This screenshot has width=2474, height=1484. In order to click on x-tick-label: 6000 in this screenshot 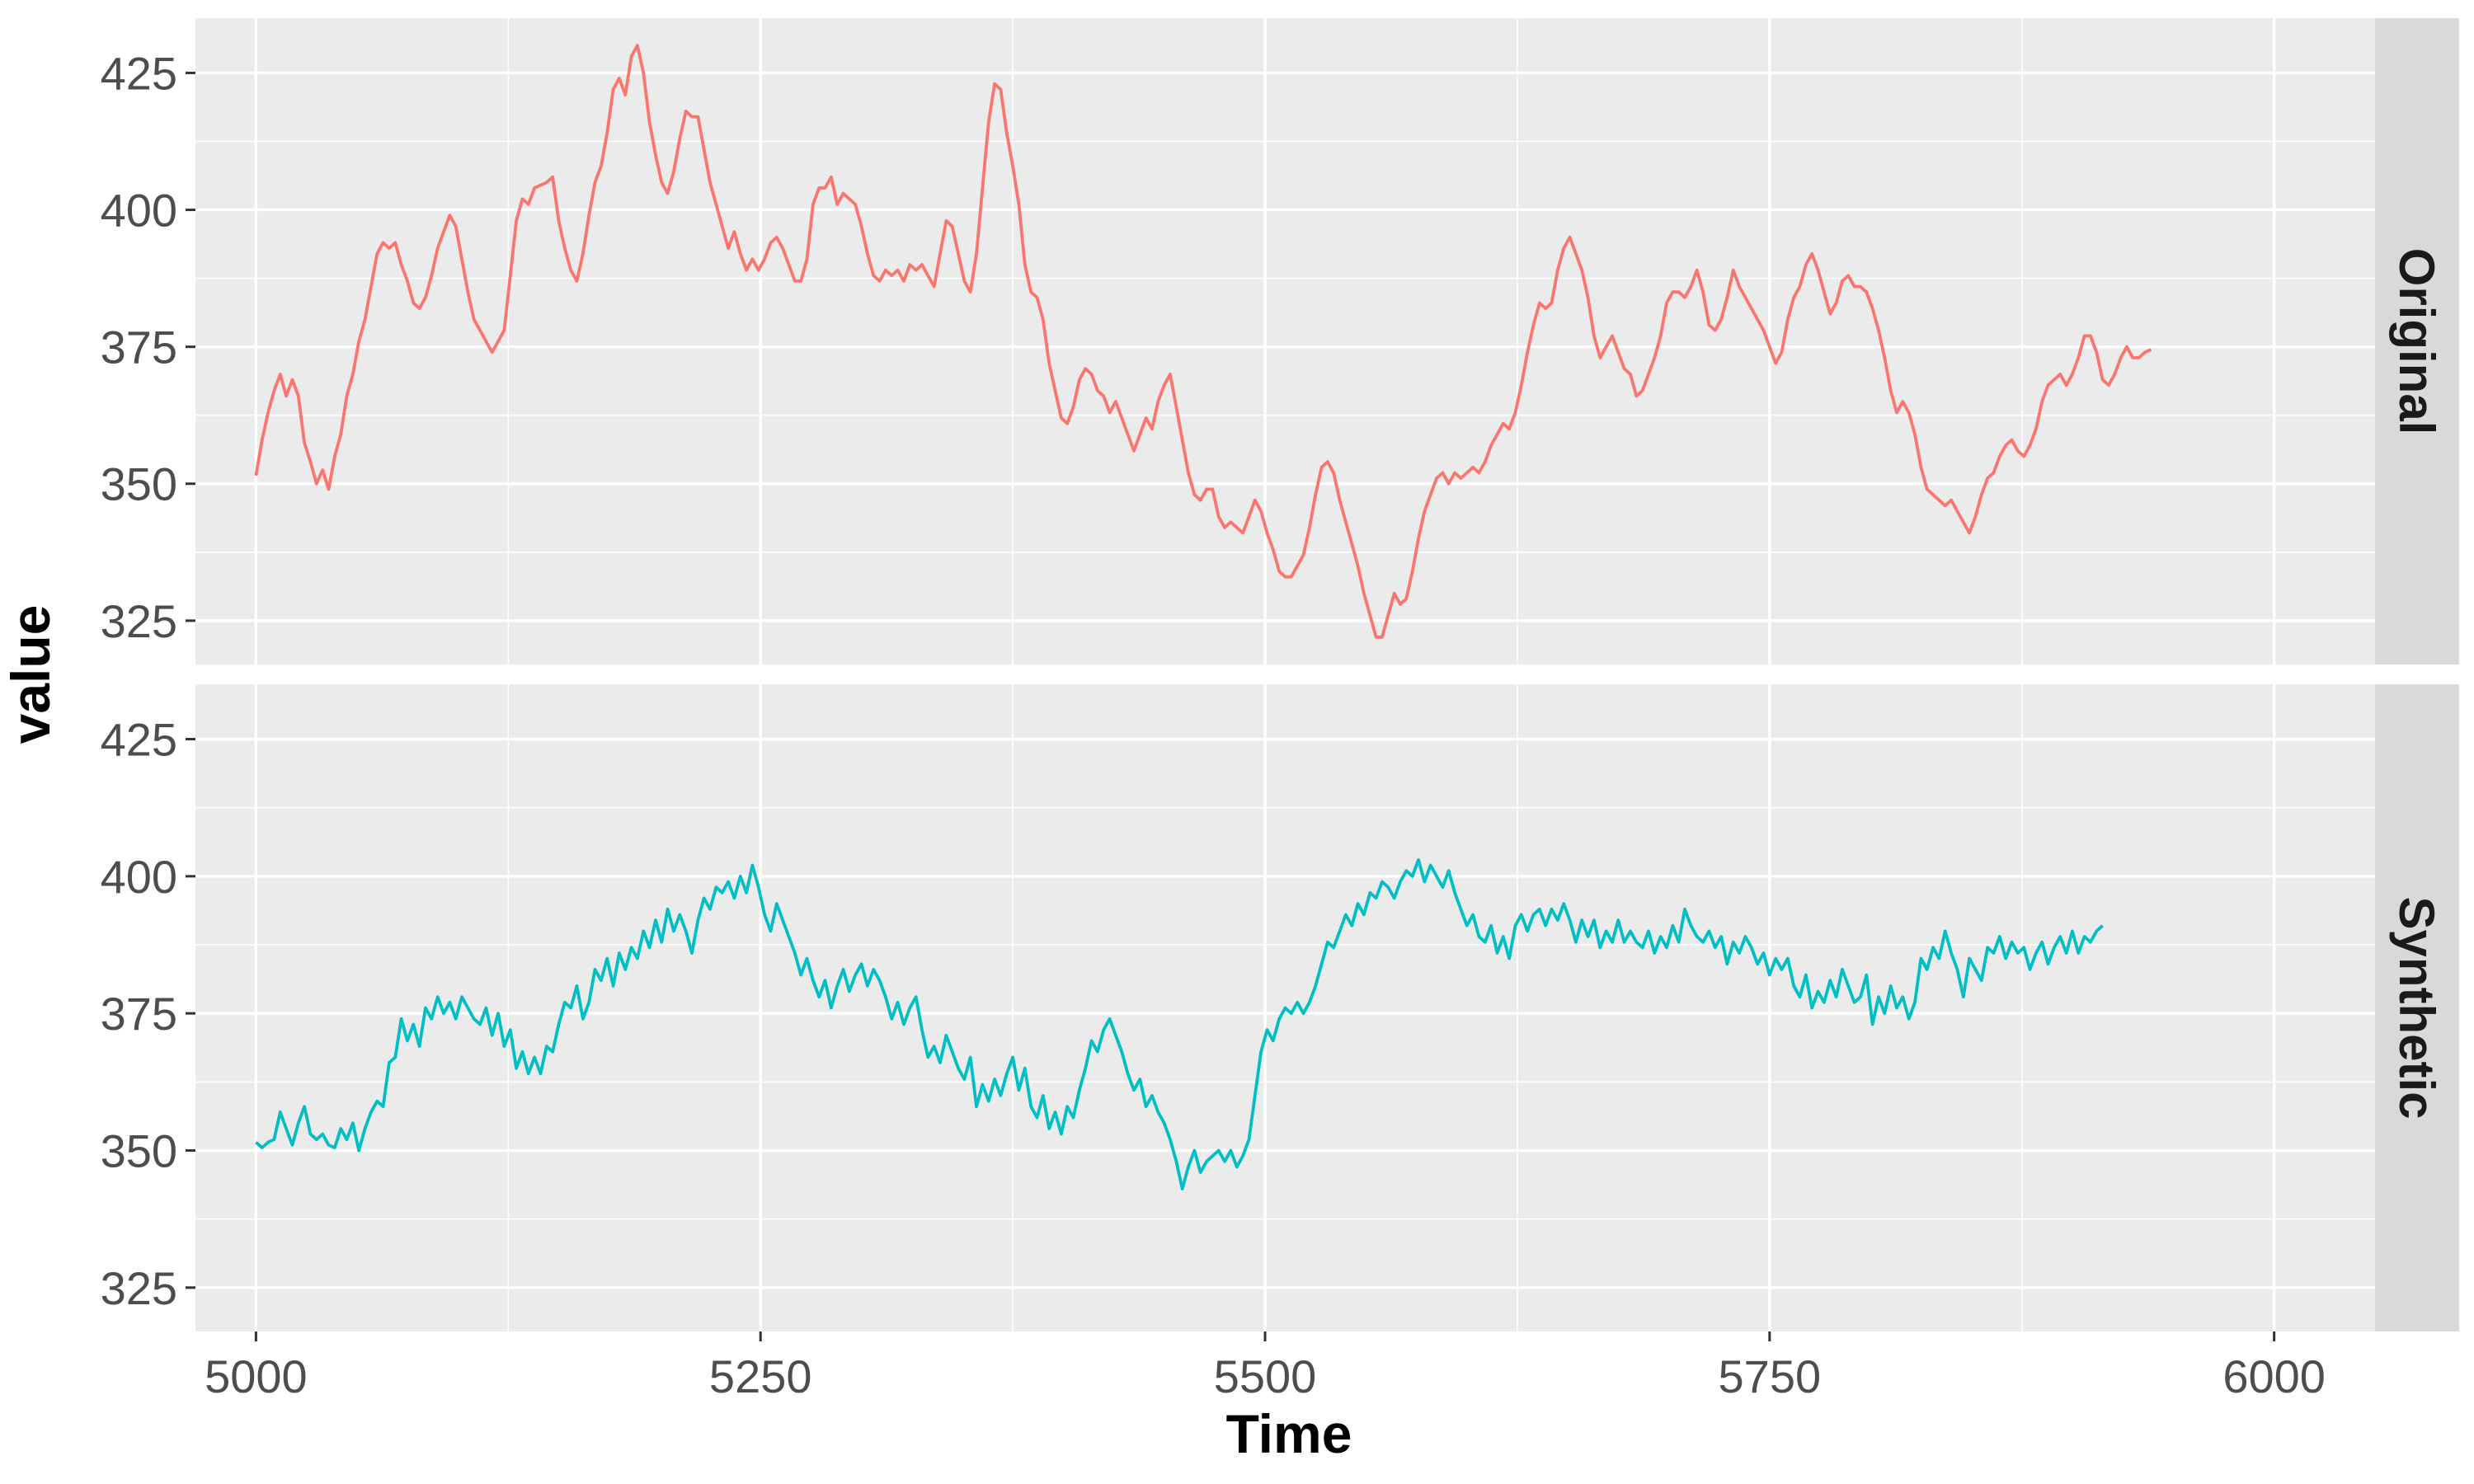, I will do `click(2274, 1376)`.